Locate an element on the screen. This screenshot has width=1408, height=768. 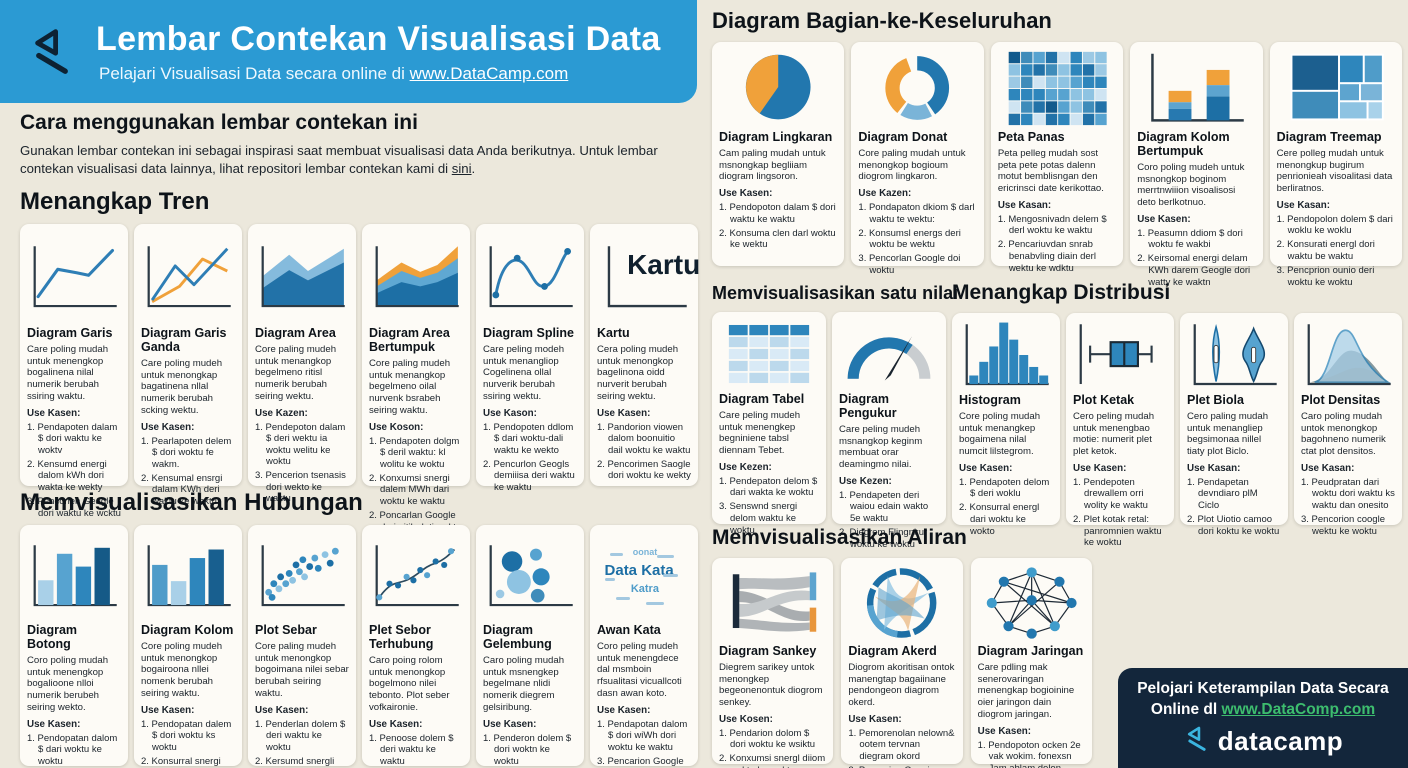
datacamp-wordmark: datacamp is located at coordinates (1280, 741).